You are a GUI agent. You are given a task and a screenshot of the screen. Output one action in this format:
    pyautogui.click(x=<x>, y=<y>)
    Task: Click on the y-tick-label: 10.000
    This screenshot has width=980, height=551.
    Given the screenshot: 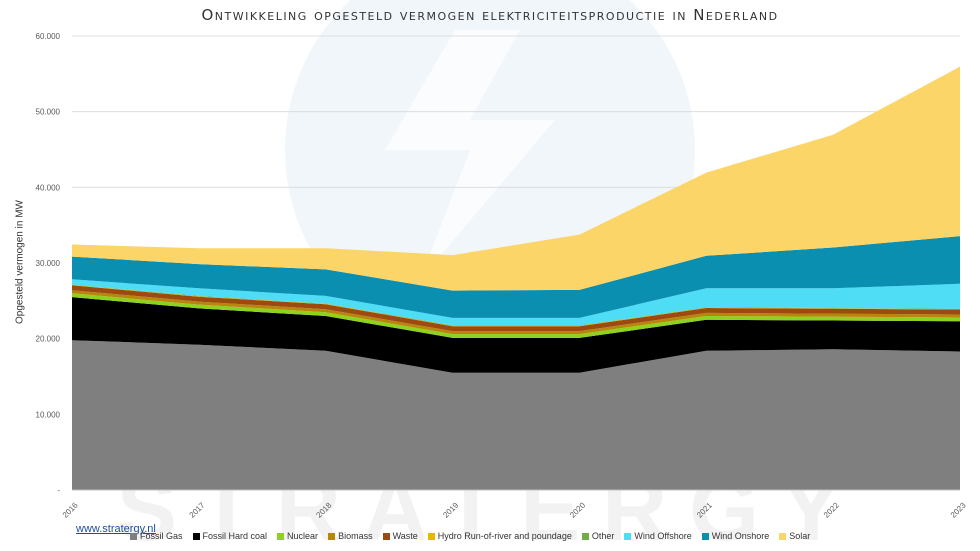 What is the action you would take?
    pyautogui.click(x=48, y=414)
    